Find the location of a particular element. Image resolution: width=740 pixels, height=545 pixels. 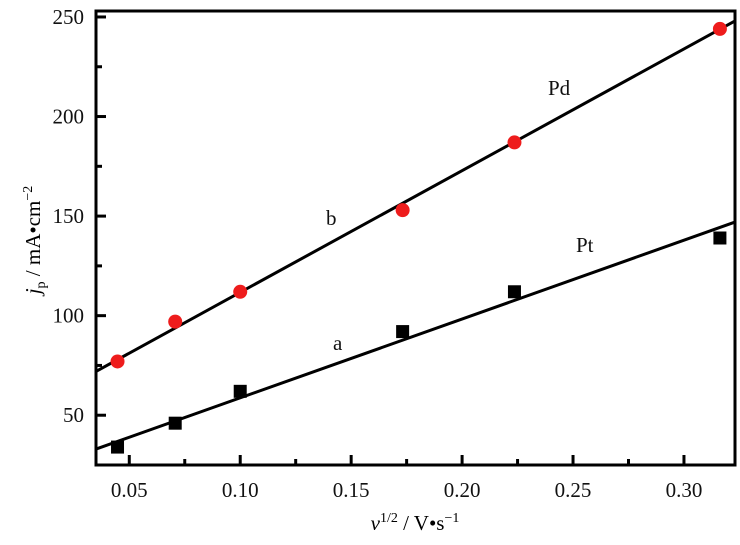

x-tick-label: 0.25 is located at coordinates (573, 490).